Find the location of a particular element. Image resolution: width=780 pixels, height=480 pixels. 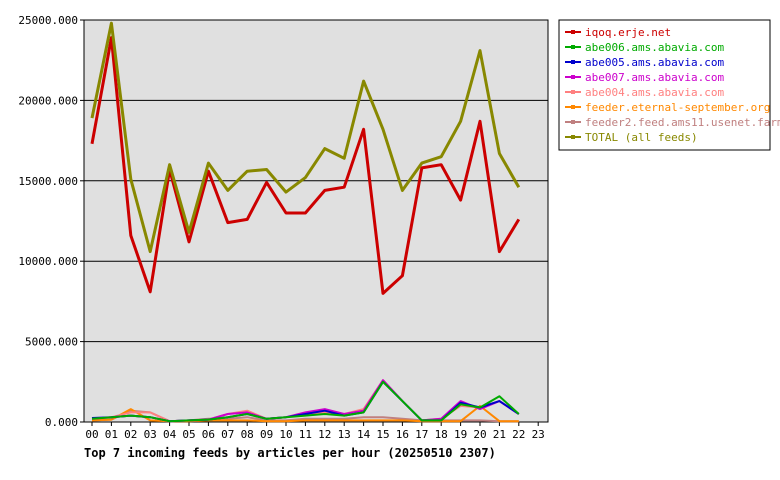

x-tick-label: 05 is located at coordinates (188, 434).